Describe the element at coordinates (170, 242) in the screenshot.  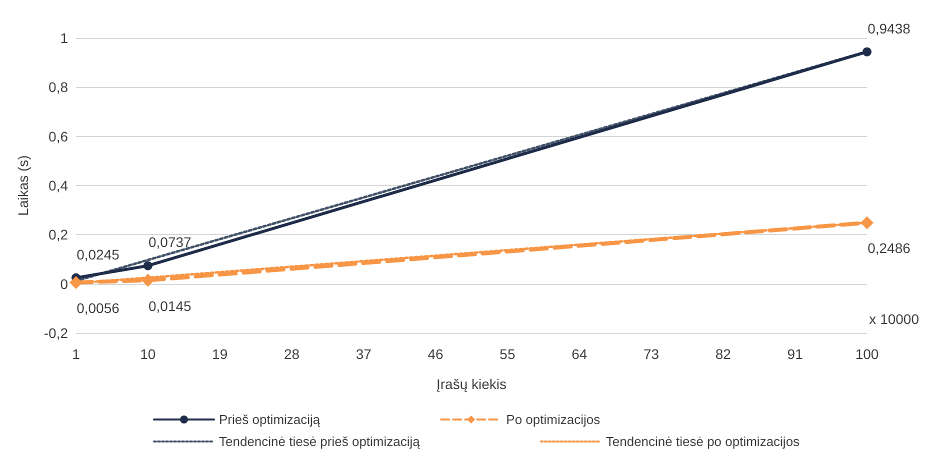
I see `data-label: 0,0737` at that location.